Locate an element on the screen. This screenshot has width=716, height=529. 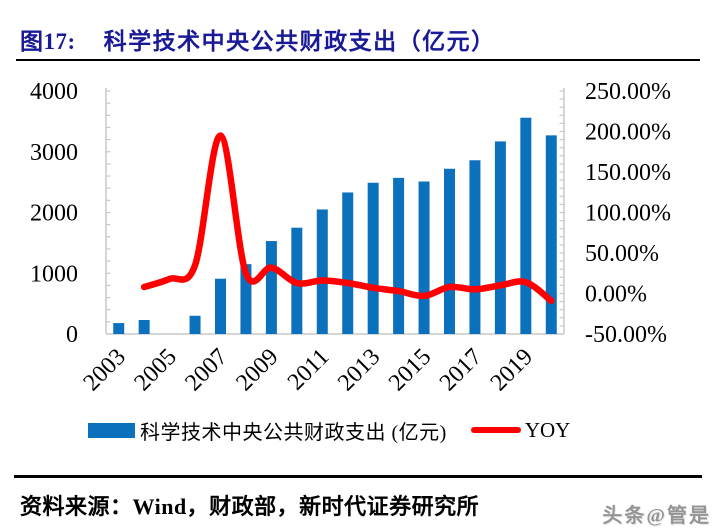
bar-2004 is located at coordinates (144, 327).